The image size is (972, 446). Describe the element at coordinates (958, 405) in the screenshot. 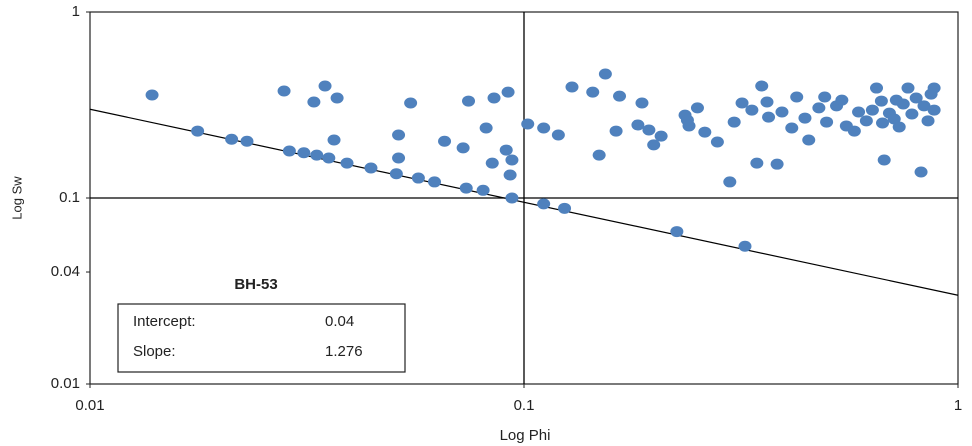

I see `x-tick-label: 1` at that location.